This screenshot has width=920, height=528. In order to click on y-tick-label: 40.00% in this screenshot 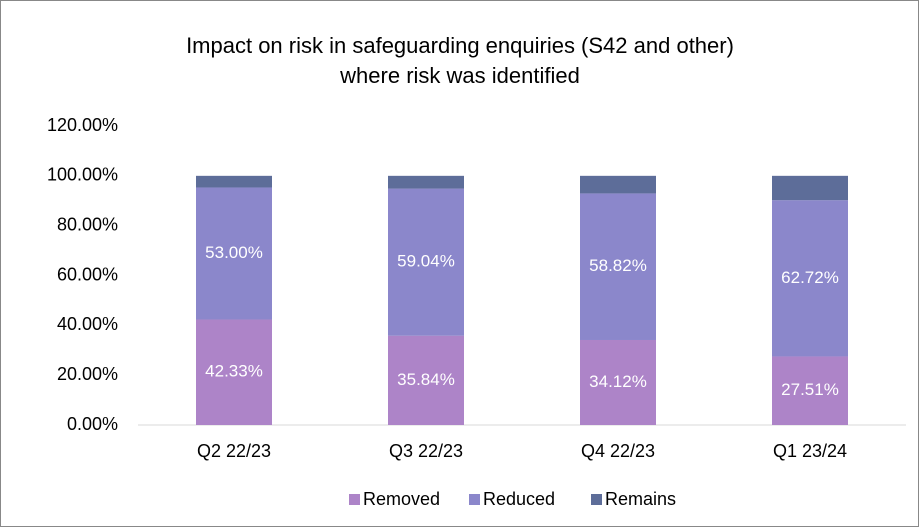, I will do `click(87, 324)`.